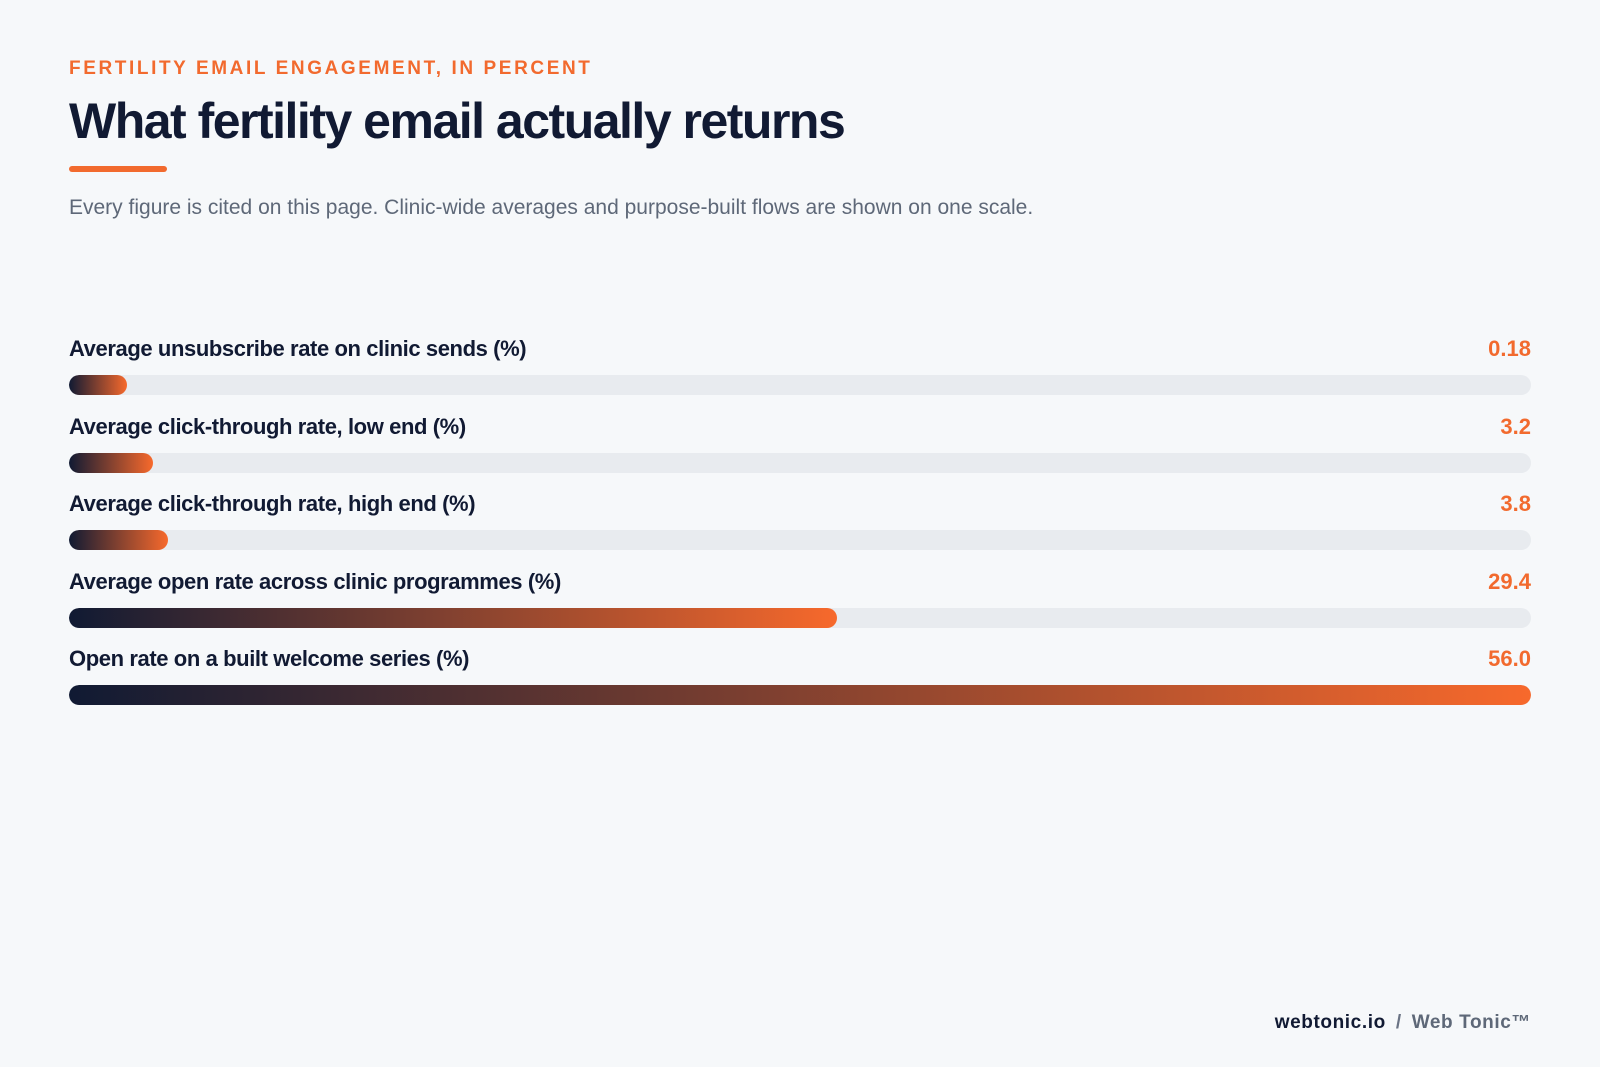  Describe the element at coordinates (1330, 1022) in the screenshot. I see `footer-domain: webtonic.io` at that location.